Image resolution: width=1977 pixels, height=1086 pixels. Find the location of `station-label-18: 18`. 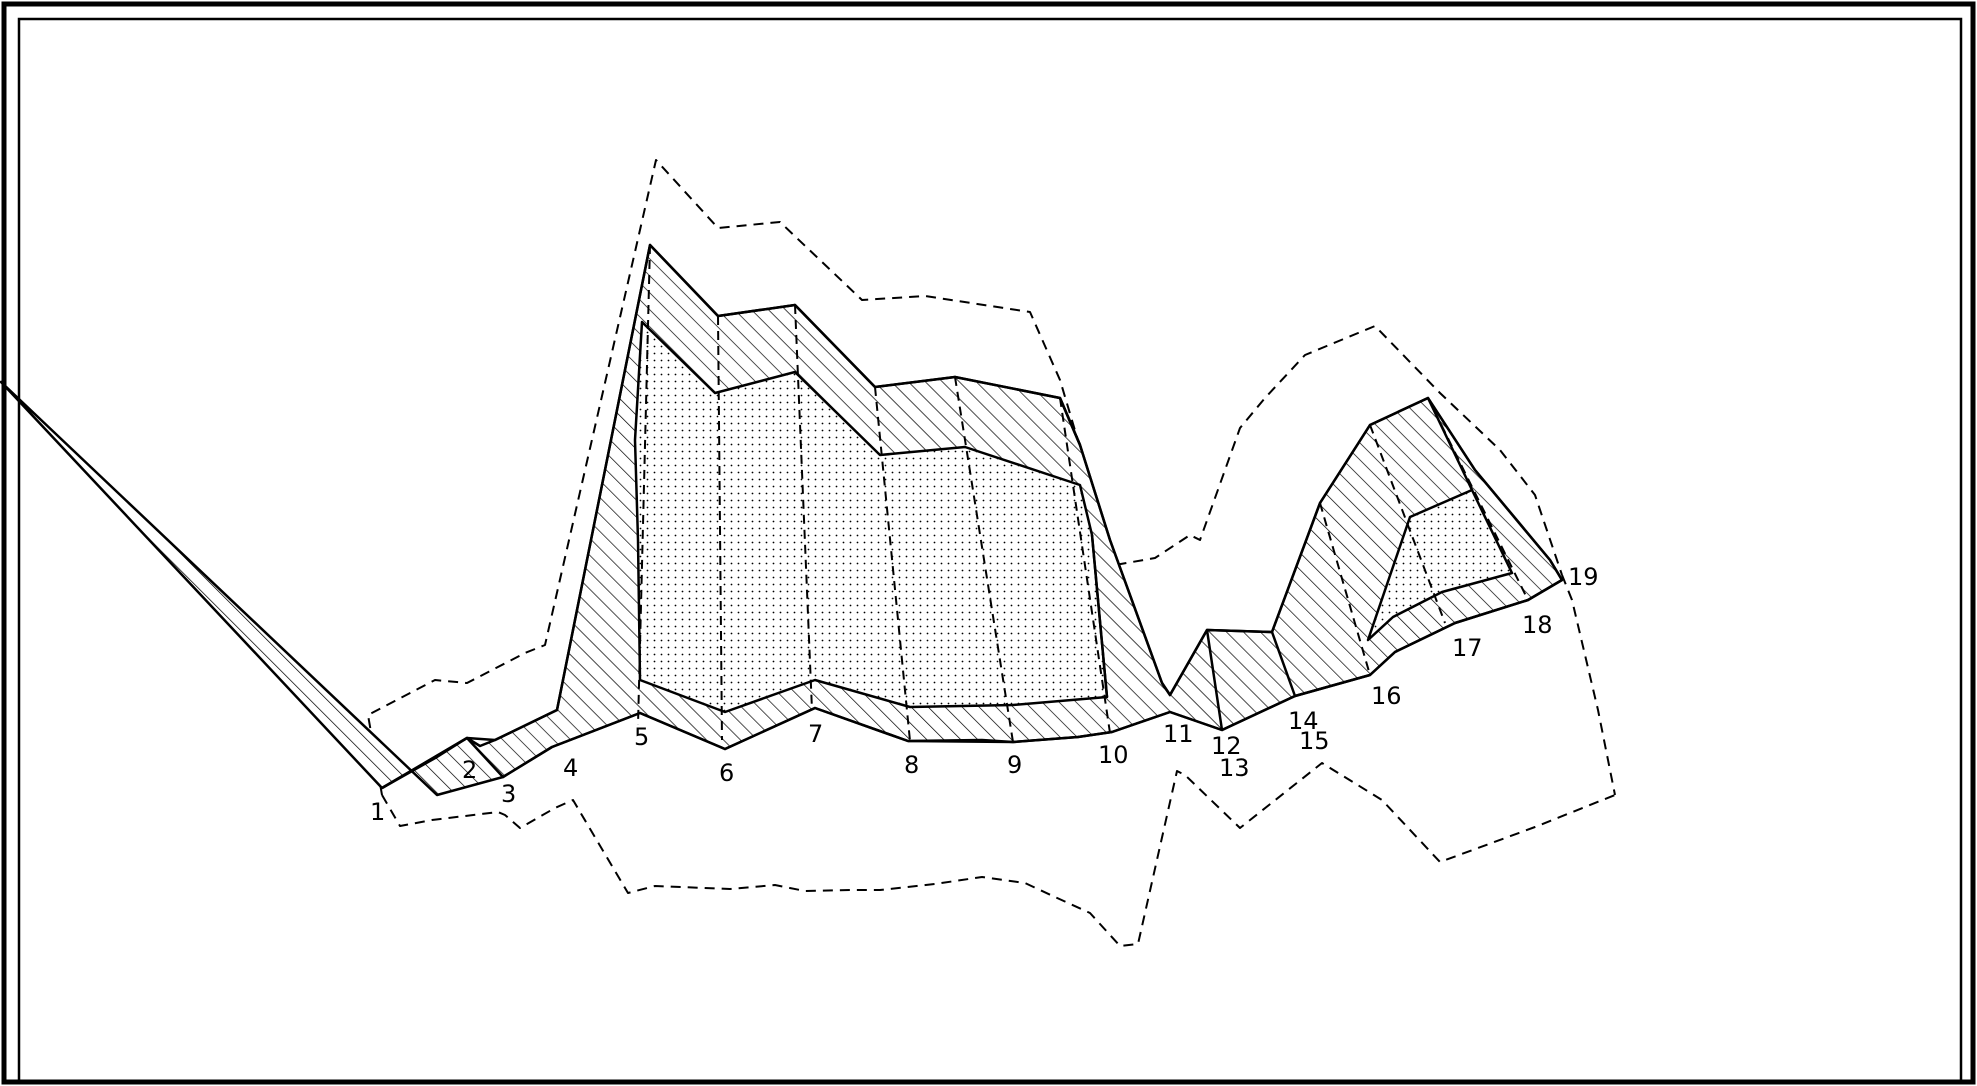

station-label-18: 18 is located at coordinates (1537, 625).